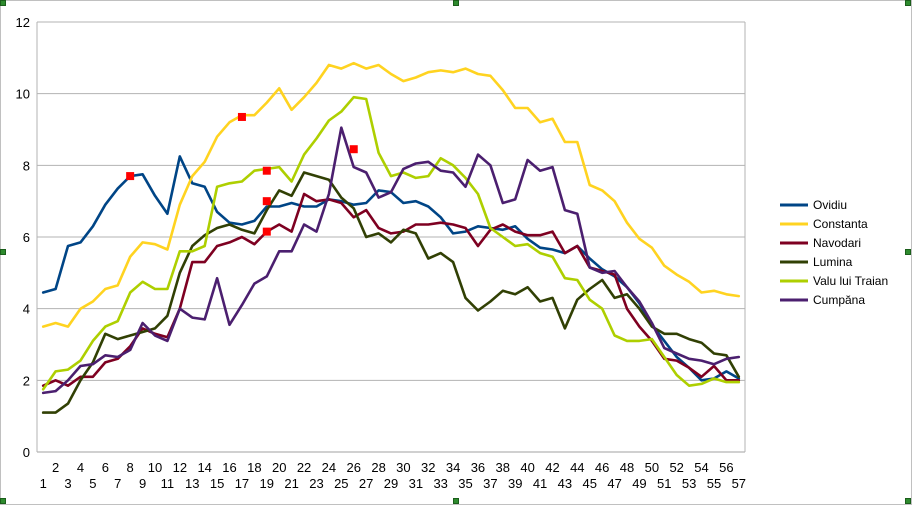 This screenshot has height=505, width=912. I want to click on x-tick-label: 55, so click(714, 483).